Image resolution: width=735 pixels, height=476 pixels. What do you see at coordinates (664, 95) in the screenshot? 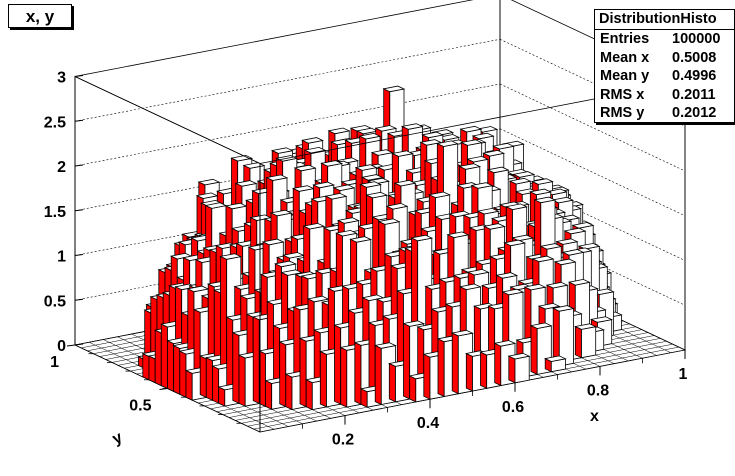
I see `stats-row-rms-x: RMS x 0.2011` at bounding box center [664, 95].